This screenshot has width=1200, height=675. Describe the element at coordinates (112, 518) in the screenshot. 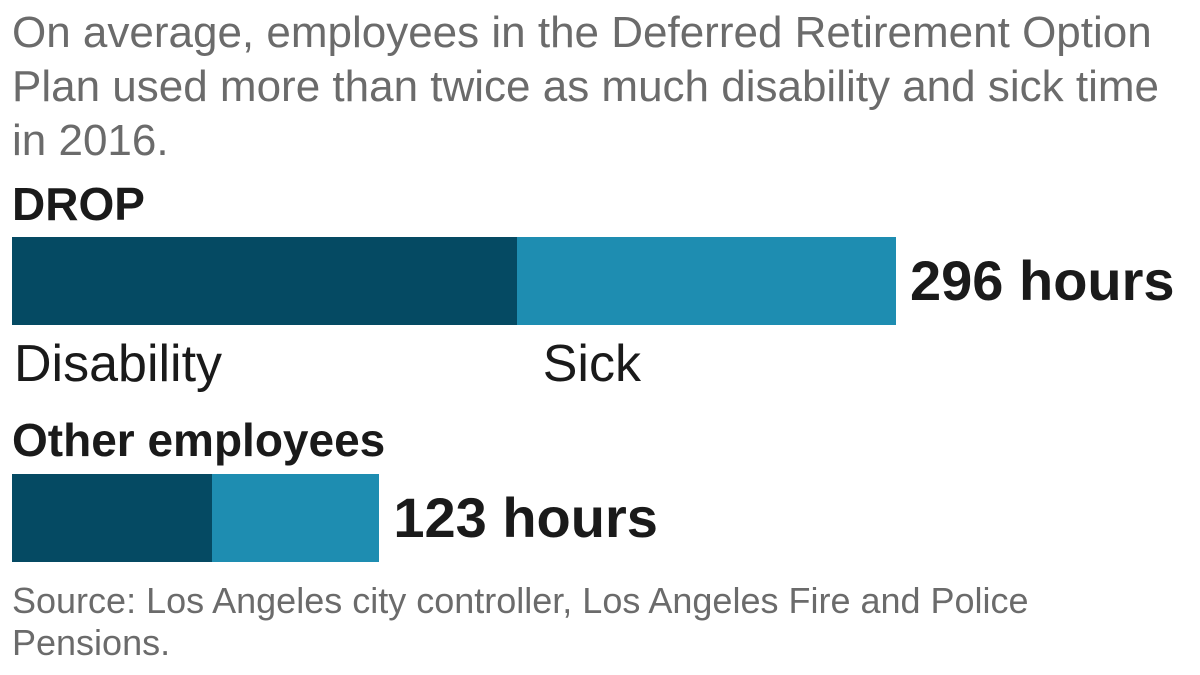

I see `bar-segment-disability-other-employees` at that location.